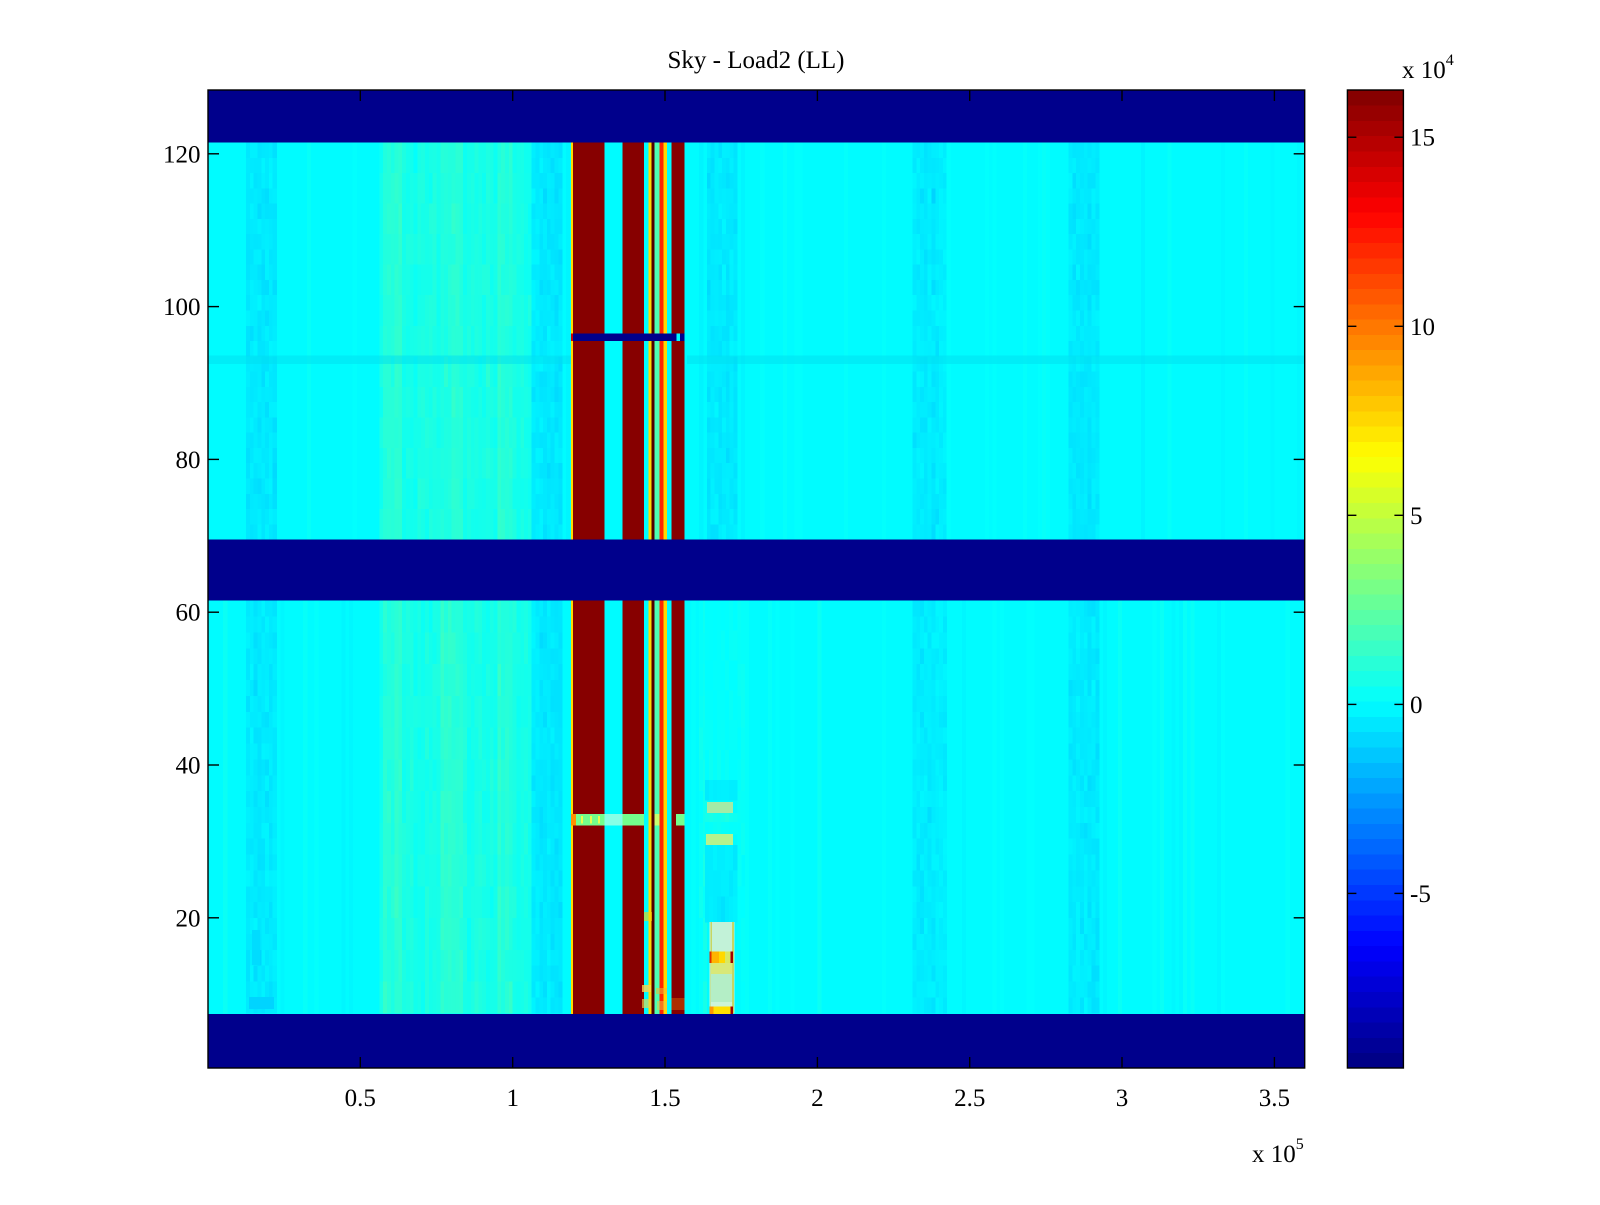 This screenshot has width=1600, height=1205. What do you see at coordinates (1274, 1098) in the screenshot?
I see `svg-text: 3.5` at bounding box center [1274, 1098].